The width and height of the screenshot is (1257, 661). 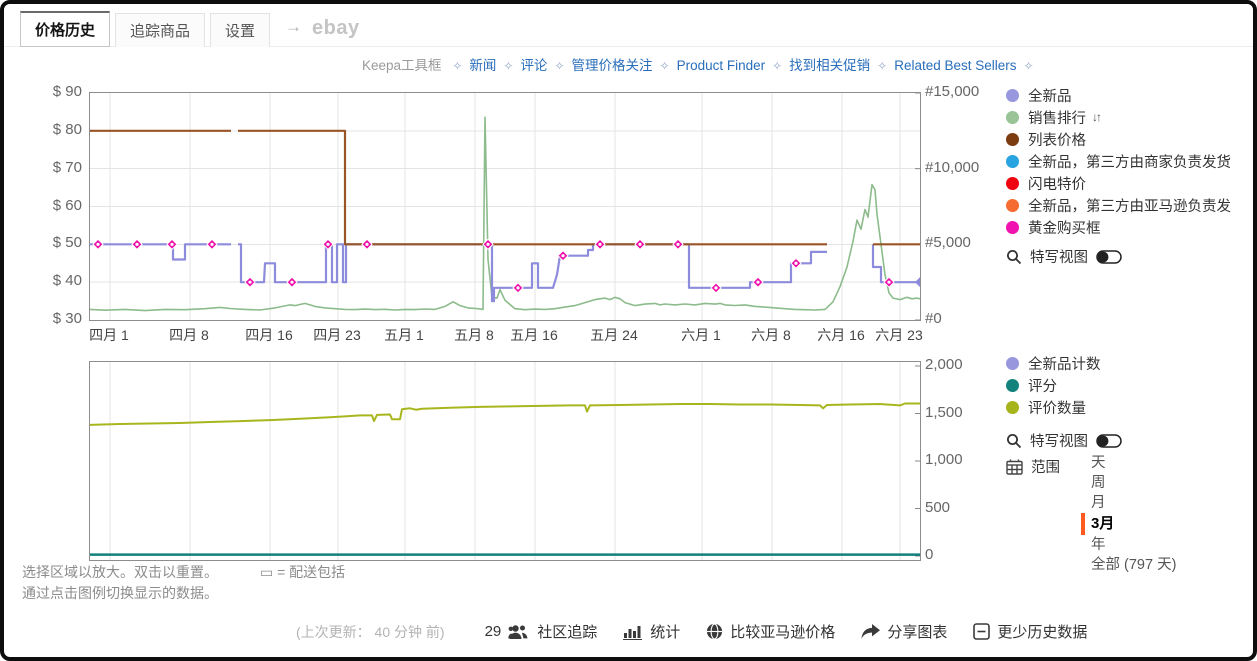 What do you see at coordinates (336, 28) in the screenshot?
I see `ebay-link: ebay` at bounding box center [336, 28].